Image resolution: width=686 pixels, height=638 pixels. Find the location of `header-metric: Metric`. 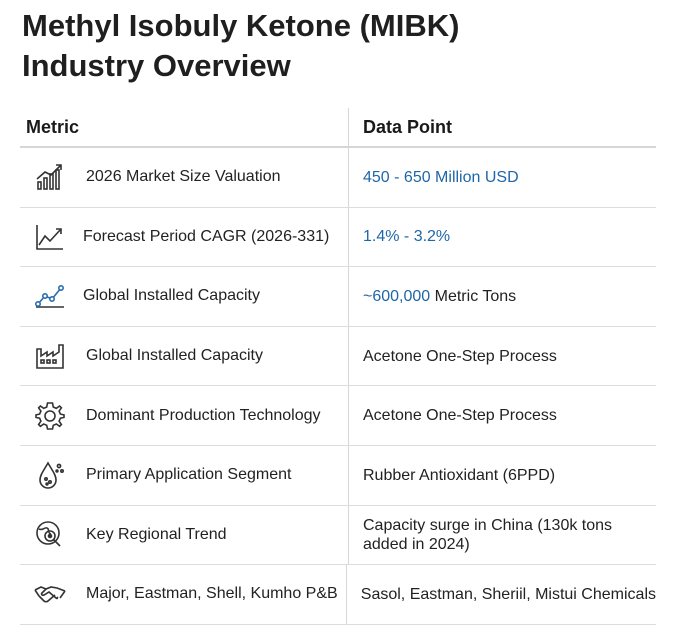

header-metric: Metric is located at coordinates (53, 127).